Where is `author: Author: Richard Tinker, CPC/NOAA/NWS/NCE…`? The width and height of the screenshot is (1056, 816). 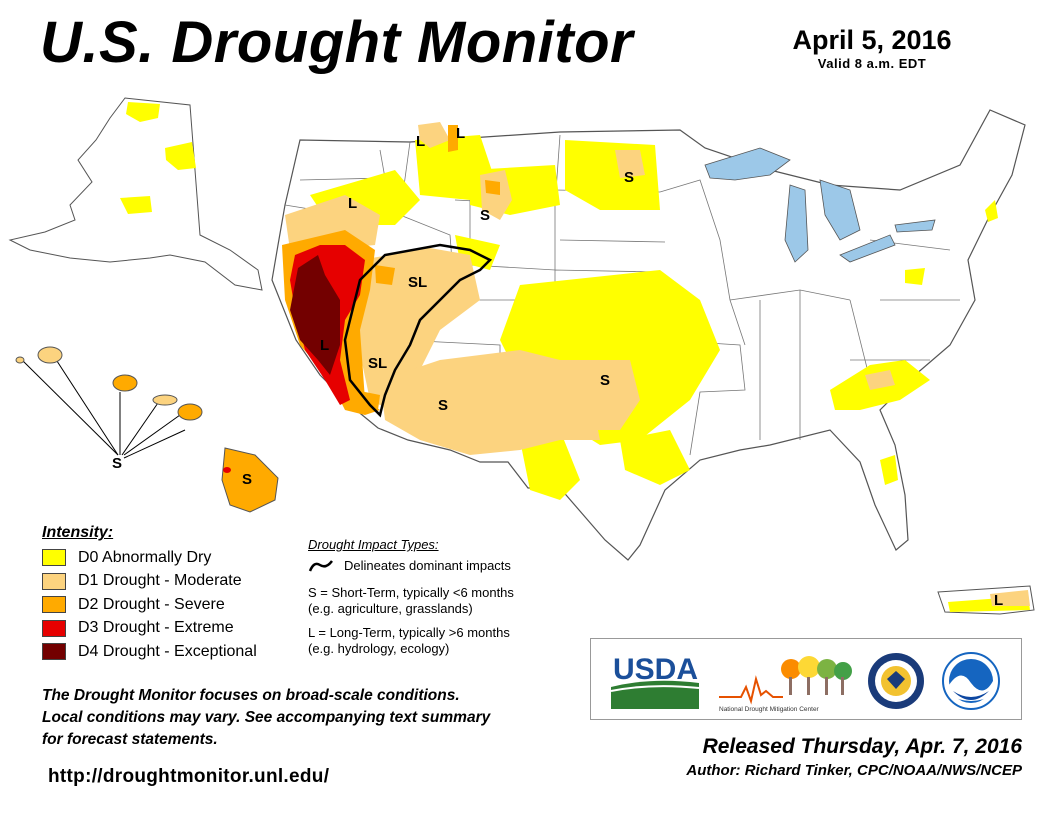 author: Author: Richard Tinker, CPC/NOAA/NWS/NCE… is located at coordinates (854, 770).